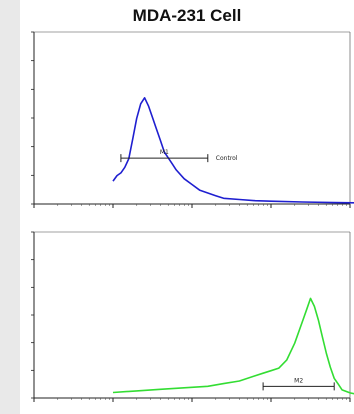 This screenshot has height=414, width=354. I want to click on left-margin-strip, so click(10, 207).